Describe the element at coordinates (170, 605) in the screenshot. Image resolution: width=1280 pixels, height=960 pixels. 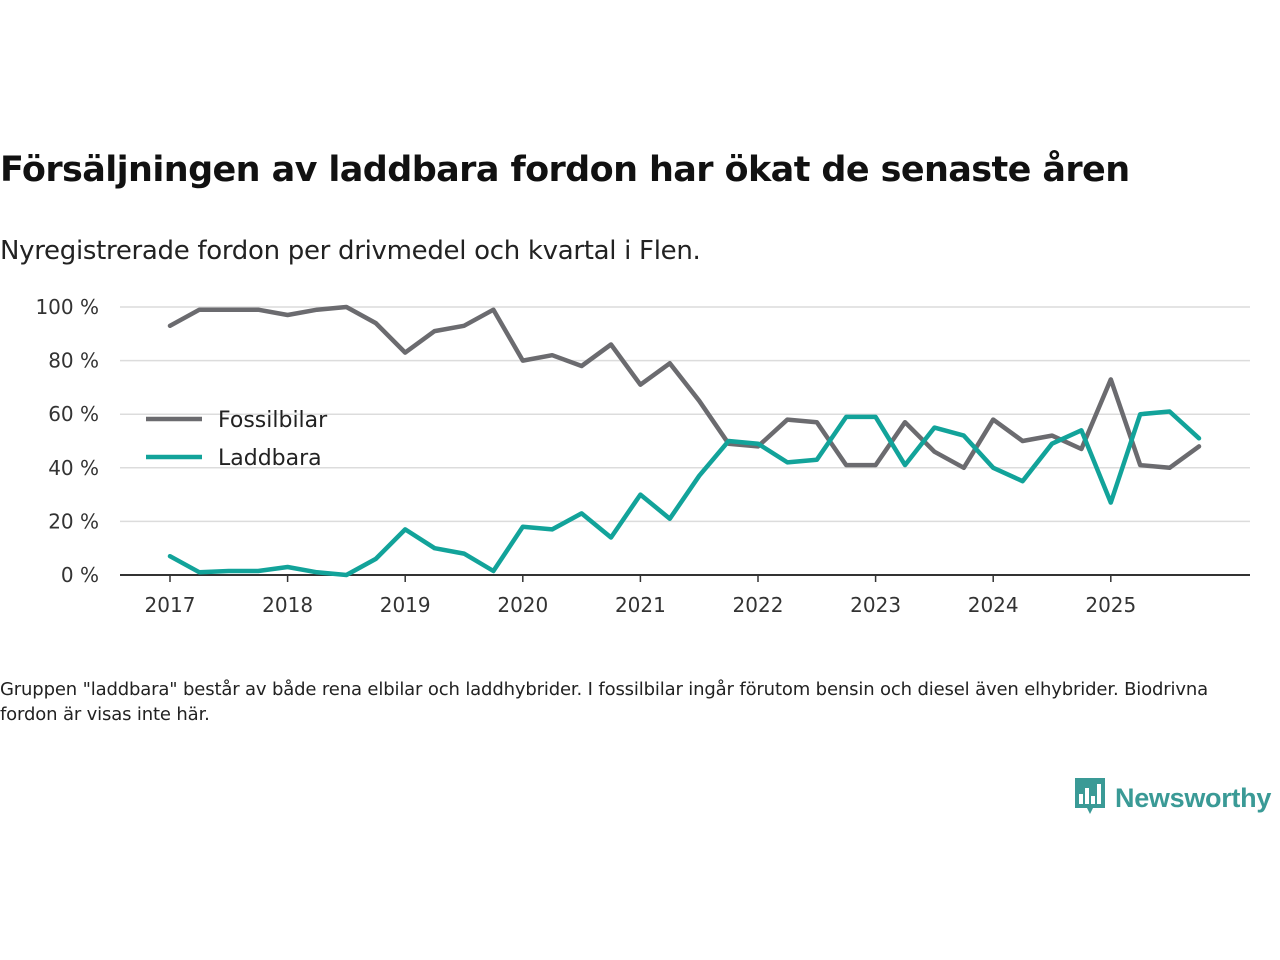
I see `x-tick-label: 2017` at that location.